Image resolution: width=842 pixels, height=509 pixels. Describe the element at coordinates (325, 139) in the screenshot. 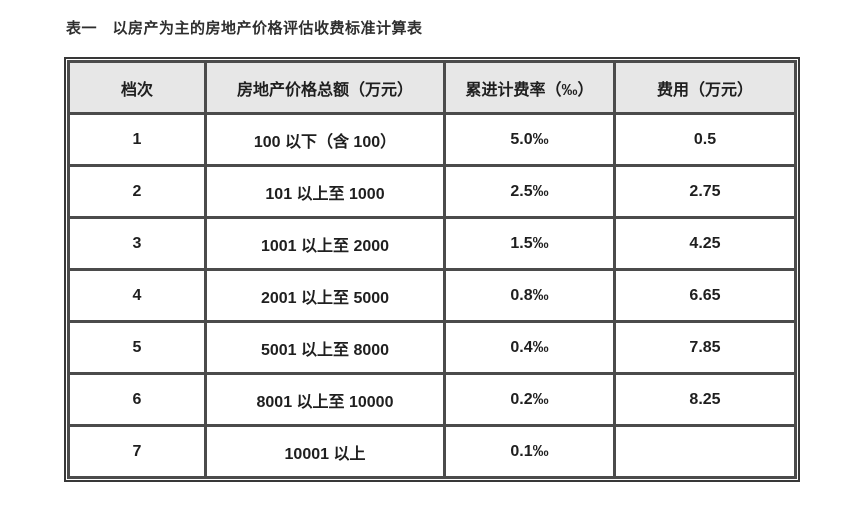

I see `cell-total-price: 100 以下（含 100）` at that location.